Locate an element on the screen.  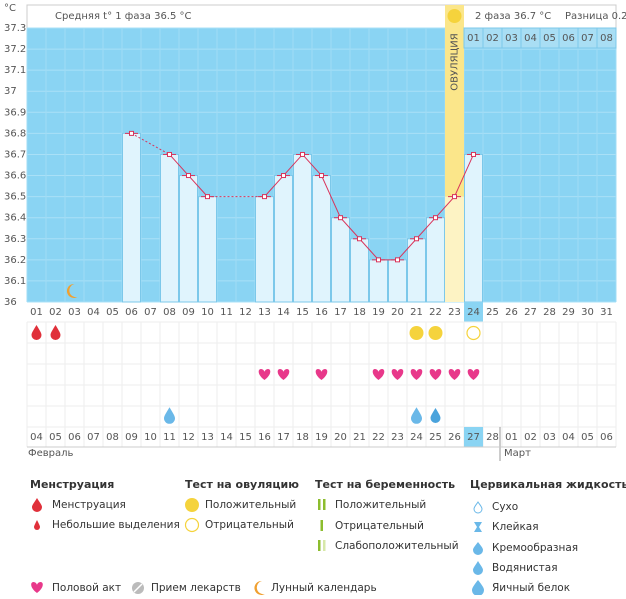
date-label: 04 is located at coordinates (36, 437).